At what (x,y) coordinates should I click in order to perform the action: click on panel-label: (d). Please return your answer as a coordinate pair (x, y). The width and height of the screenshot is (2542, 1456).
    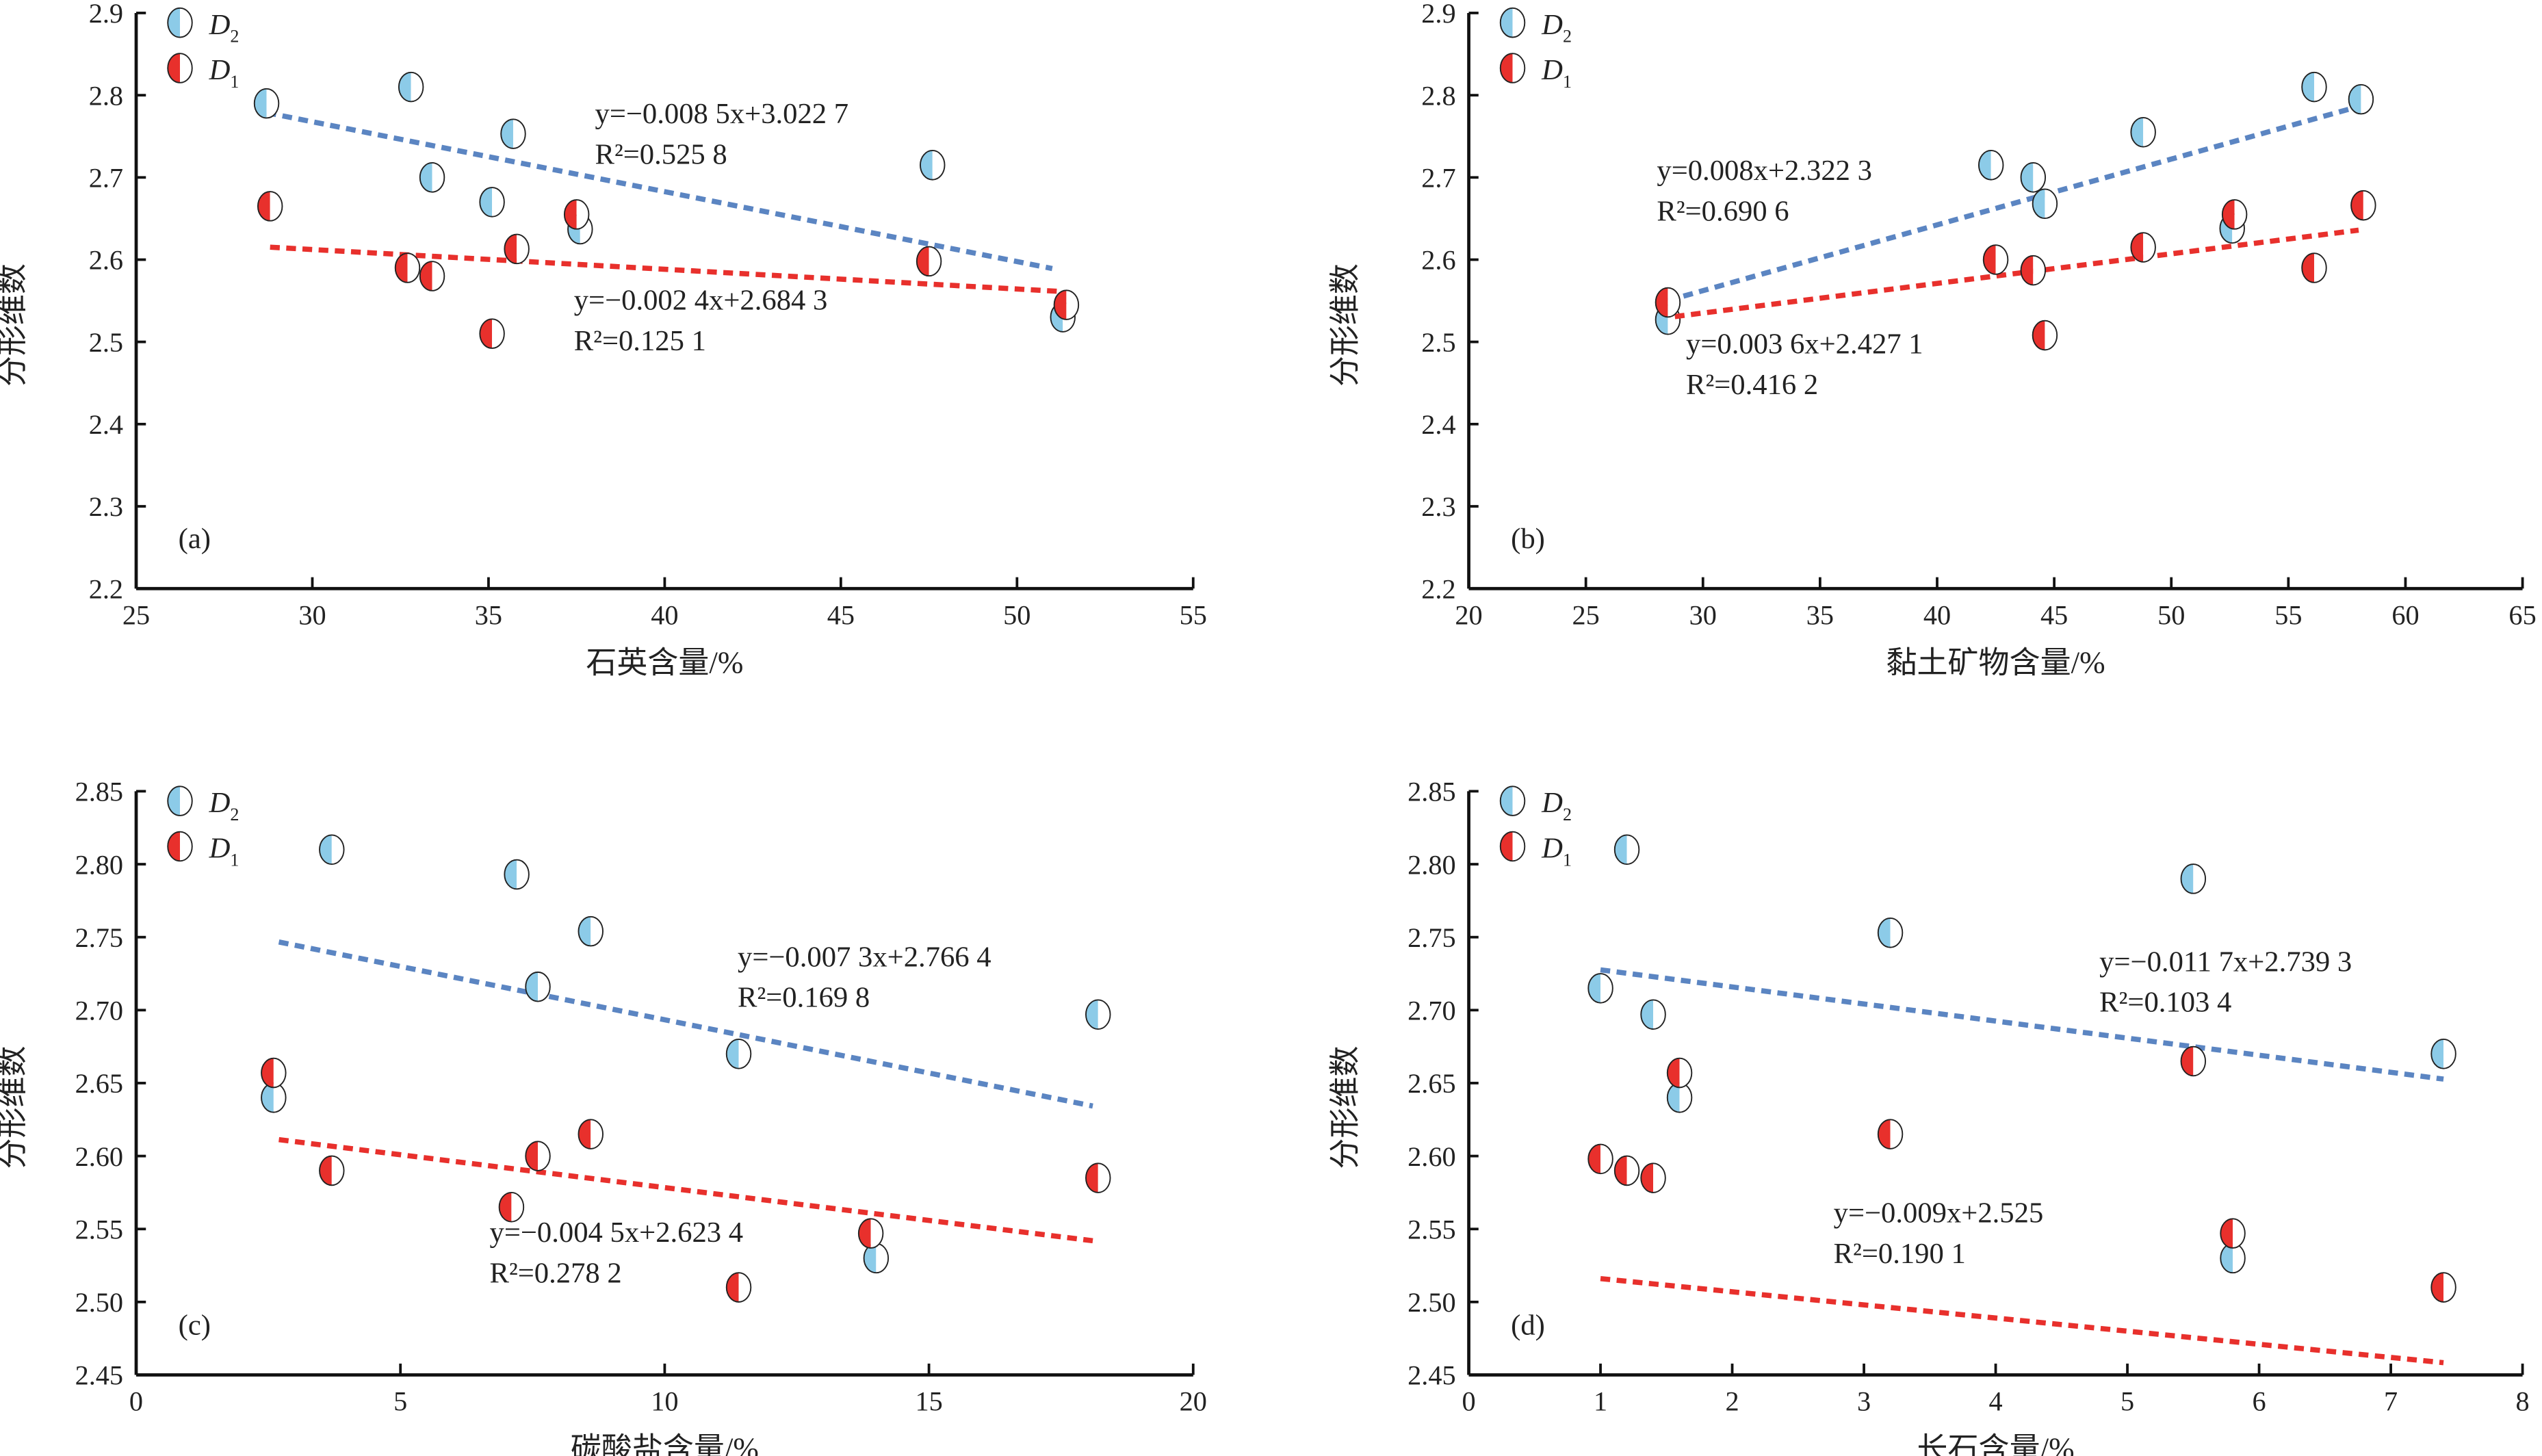
    Looking at the image, I should click on (1528, 1325).